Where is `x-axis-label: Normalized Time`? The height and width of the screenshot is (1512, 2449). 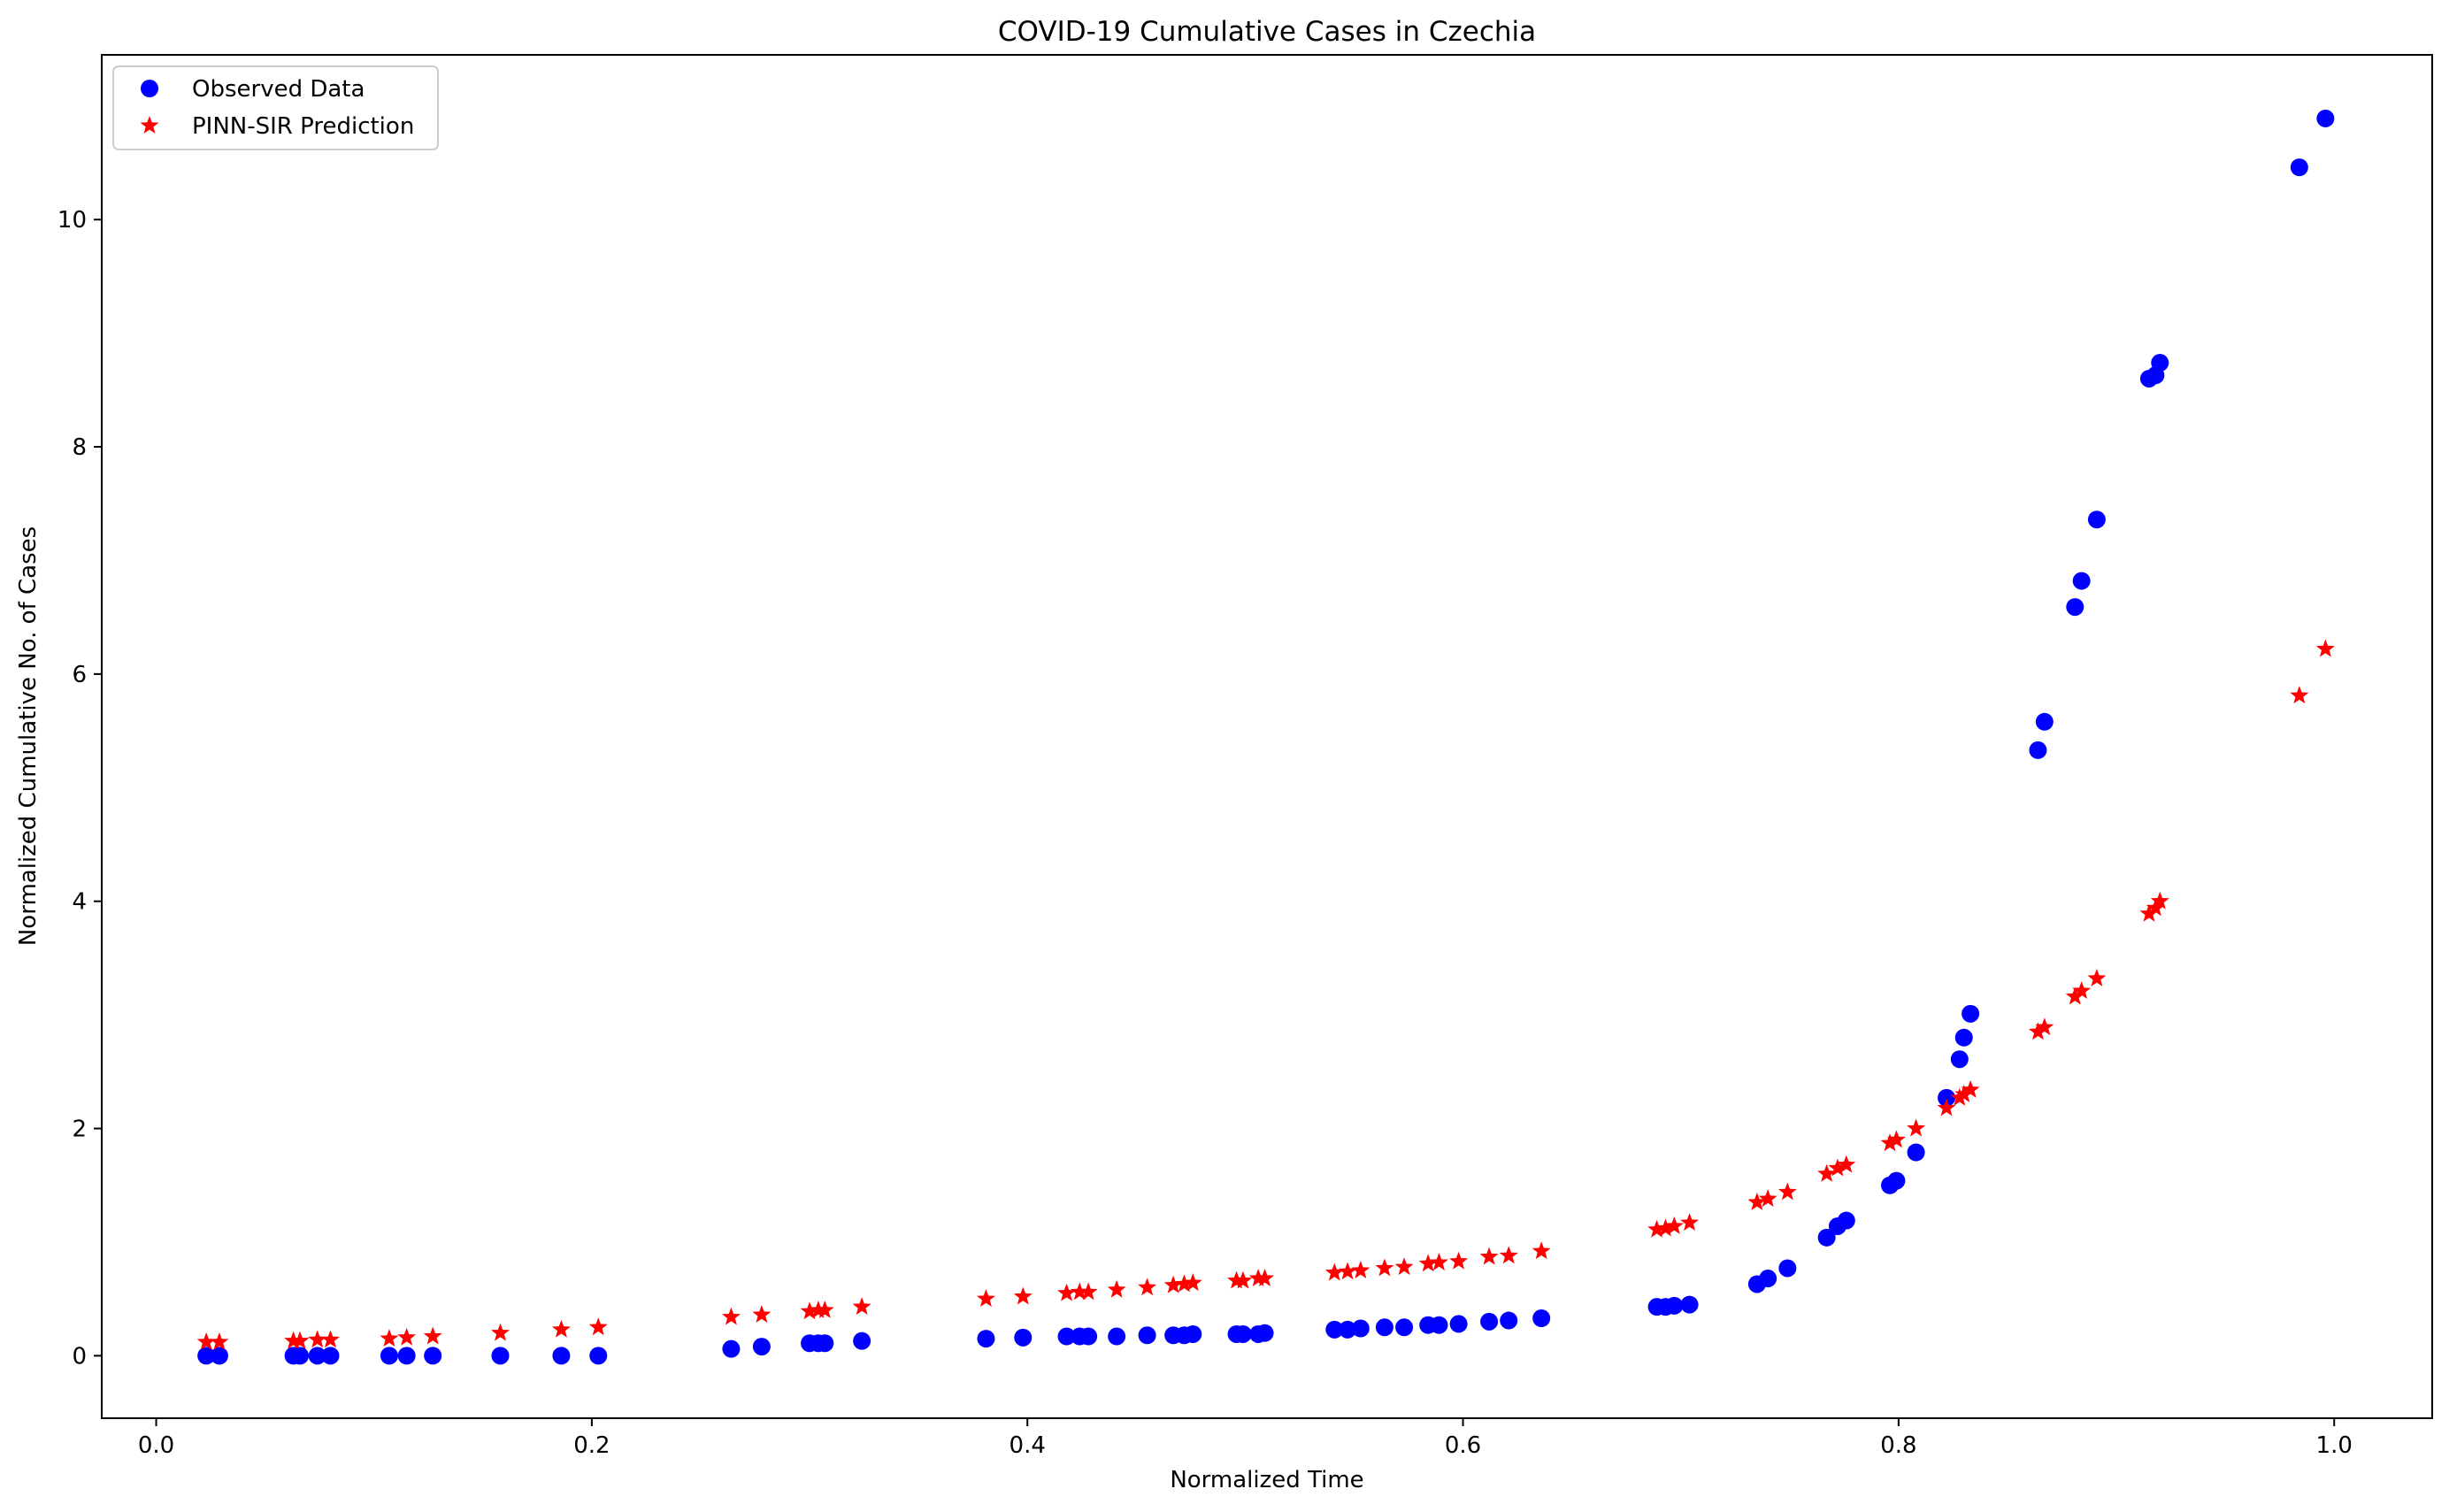
x-axis-label: Normalized Time is located at coordinates (1266, 1480).